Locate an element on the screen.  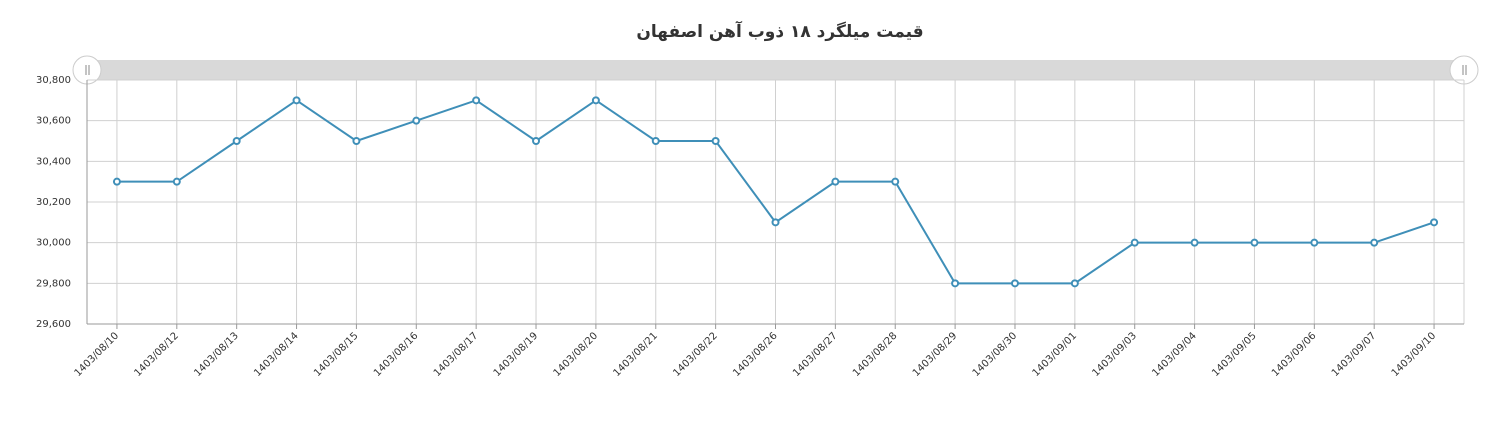
x-tick-label: 1403/08/19 is located at coordinates (516, 354).